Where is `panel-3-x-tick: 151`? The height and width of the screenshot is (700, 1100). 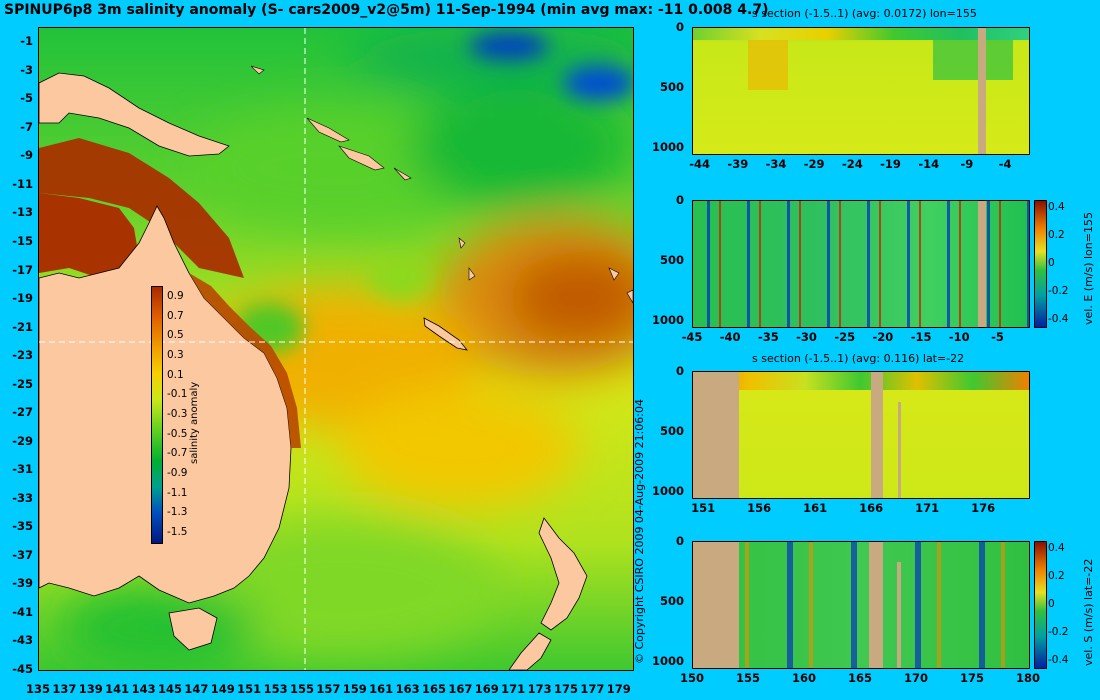
panel-3-x-tick: 151 is located at coordinates (703, 508).